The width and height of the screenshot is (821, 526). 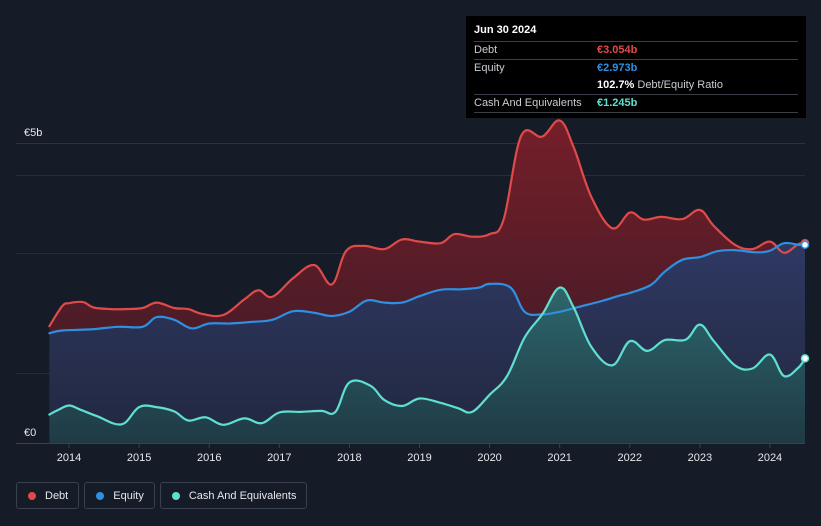 I want to click on tooltip-cash-row: Cash And Equivalents €1.245b, so click(x=636, y=103).